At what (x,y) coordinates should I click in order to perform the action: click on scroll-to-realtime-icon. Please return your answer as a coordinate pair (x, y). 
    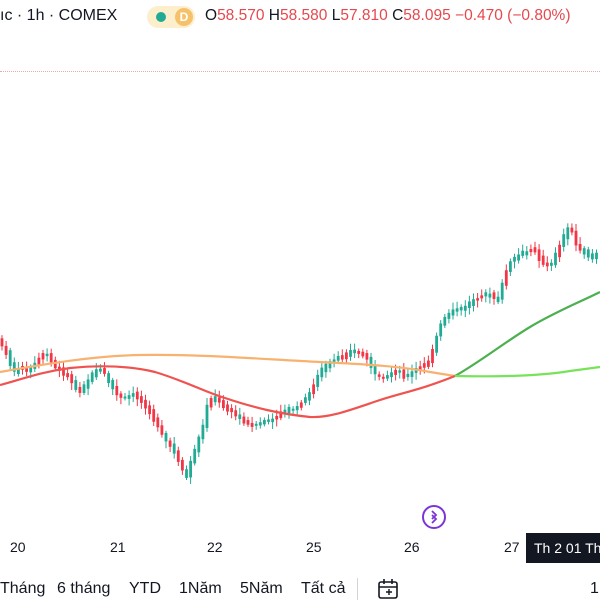
    Looking at the image, I should click on (434, 517).